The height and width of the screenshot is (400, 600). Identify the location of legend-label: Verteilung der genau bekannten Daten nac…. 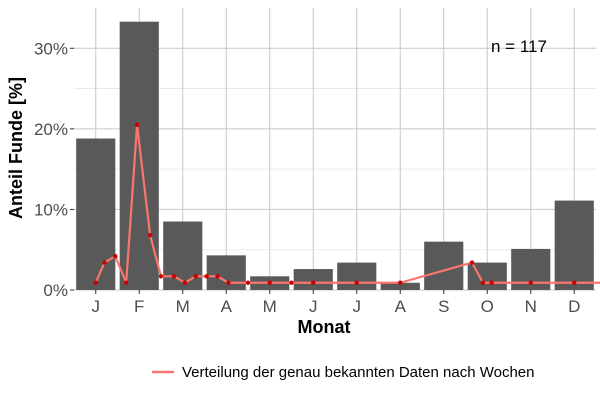
(358, 372).